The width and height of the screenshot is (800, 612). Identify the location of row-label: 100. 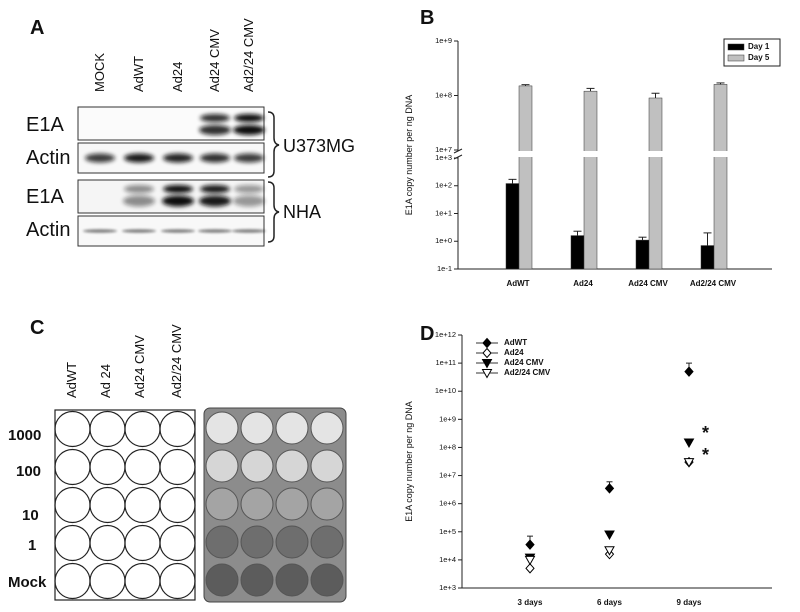
(28, 471).